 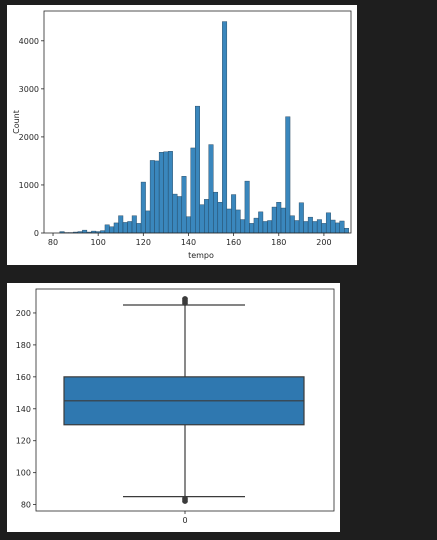 What do you see at coordinates (23, 345) in the screenshot?
I see `boxplot-y-tick-label: 180` at bounding box center [23, 345].